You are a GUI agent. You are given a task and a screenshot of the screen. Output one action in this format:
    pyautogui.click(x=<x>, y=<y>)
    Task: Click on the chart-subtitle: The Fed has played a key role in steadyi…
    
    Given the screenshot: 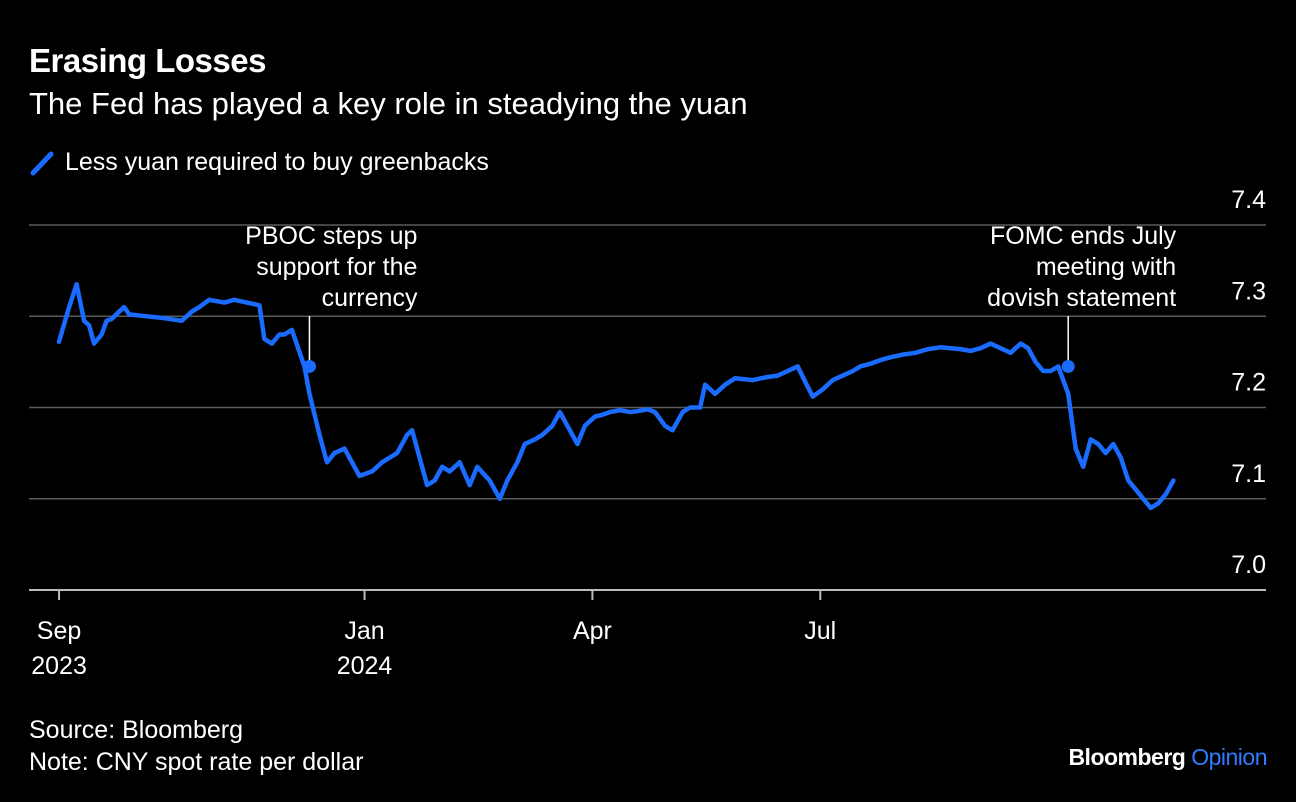 What is the action you would take?
    pyautogui.click(x=388, y=103)
    